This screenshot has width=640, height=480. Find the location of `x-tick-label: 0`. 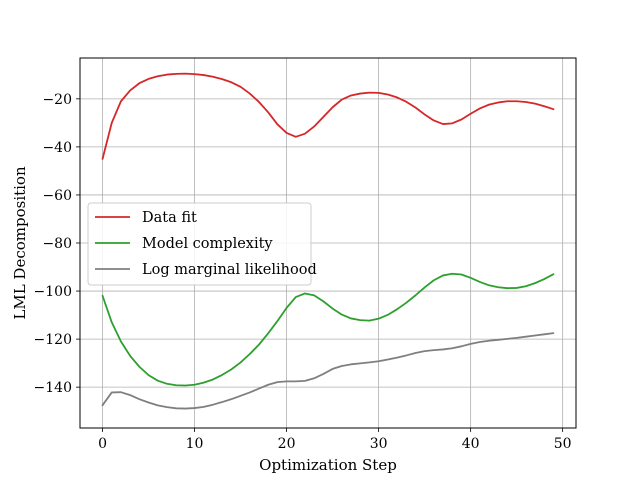

x-tick-label: 0 is located at coordinates (102, 444).